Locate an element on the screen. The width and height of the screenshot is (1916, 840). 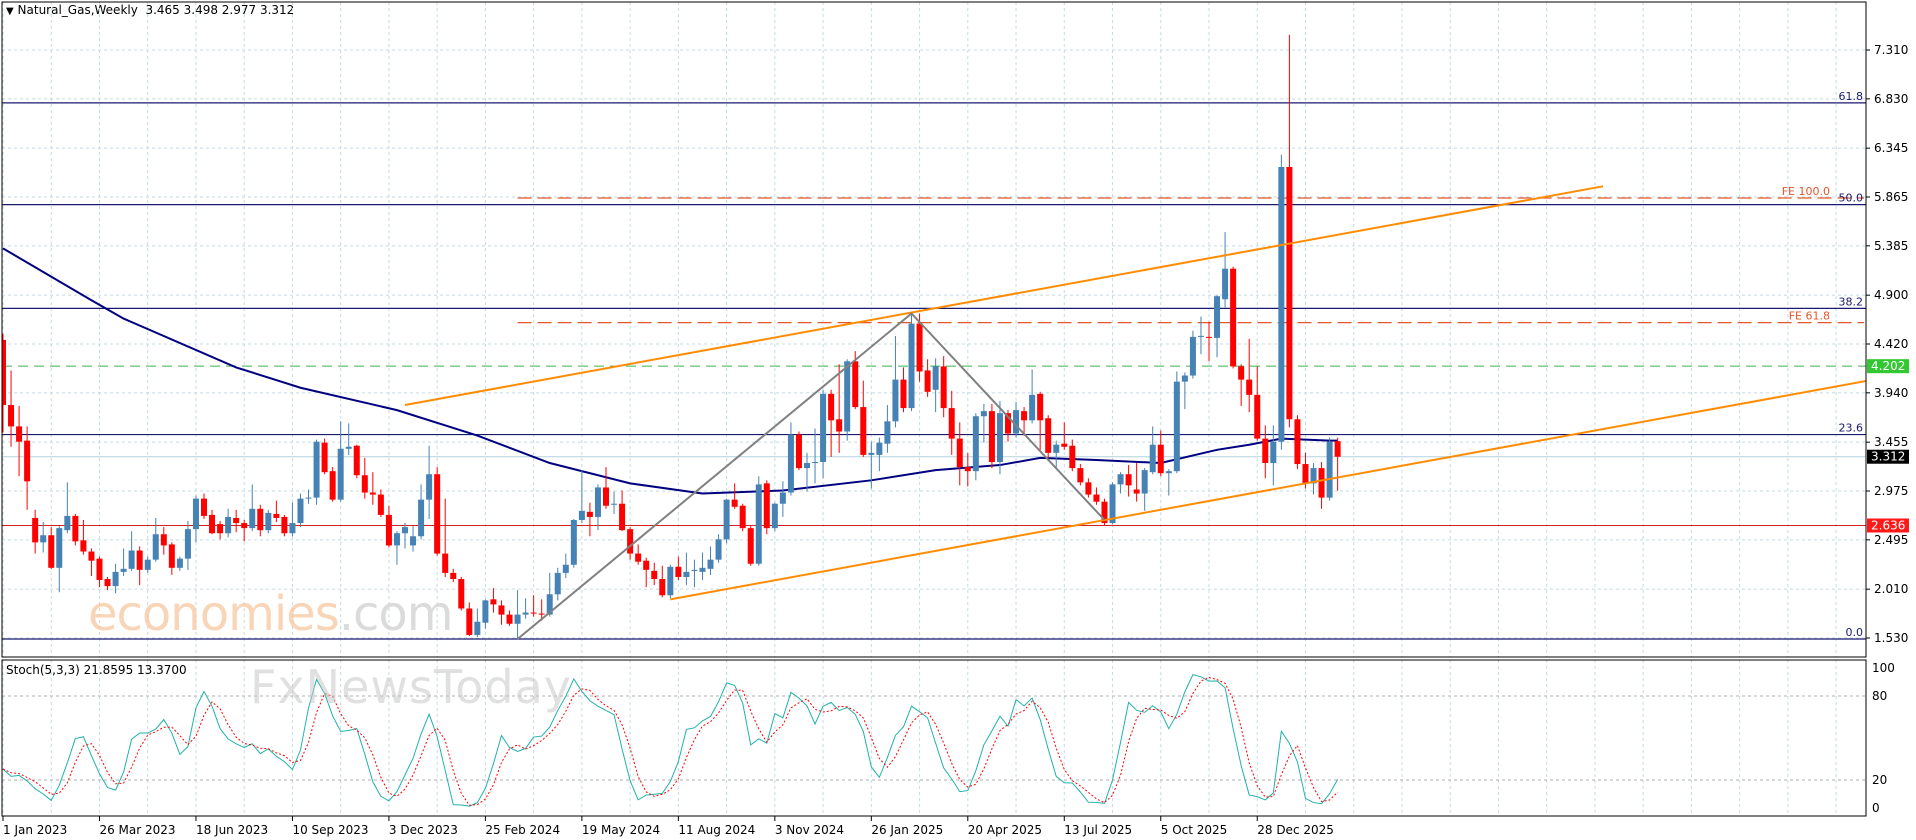
x-tick-label: 19 May 2024 is located at coordinates (621, 830).